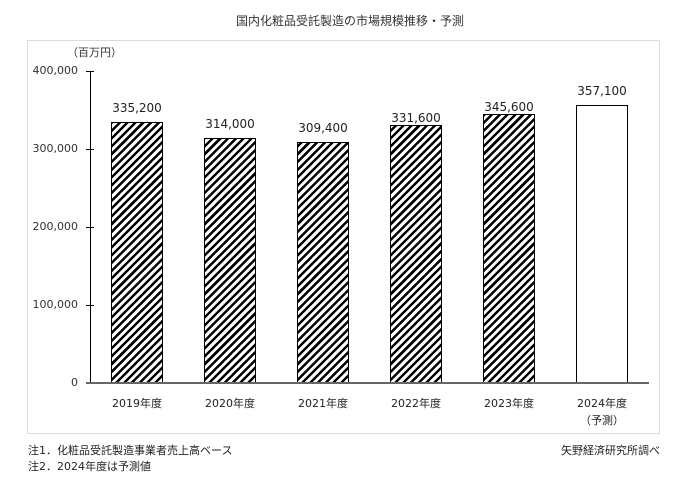 This screenshot has width=700, height=478. Describe the element at coordinates (137, 252) in the screenshot. I see `bar-2019` at that location.